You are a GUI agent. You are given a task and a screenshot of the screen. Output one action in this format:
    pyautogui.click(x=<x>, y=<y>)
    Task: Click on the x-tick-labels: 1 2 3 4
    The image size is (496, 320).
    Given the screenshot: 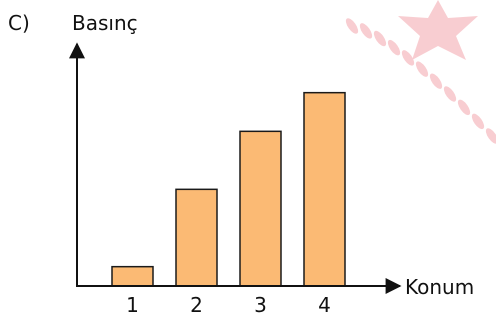 What is the action you would take?
    pyautogui.click(x=228, y=305)
    